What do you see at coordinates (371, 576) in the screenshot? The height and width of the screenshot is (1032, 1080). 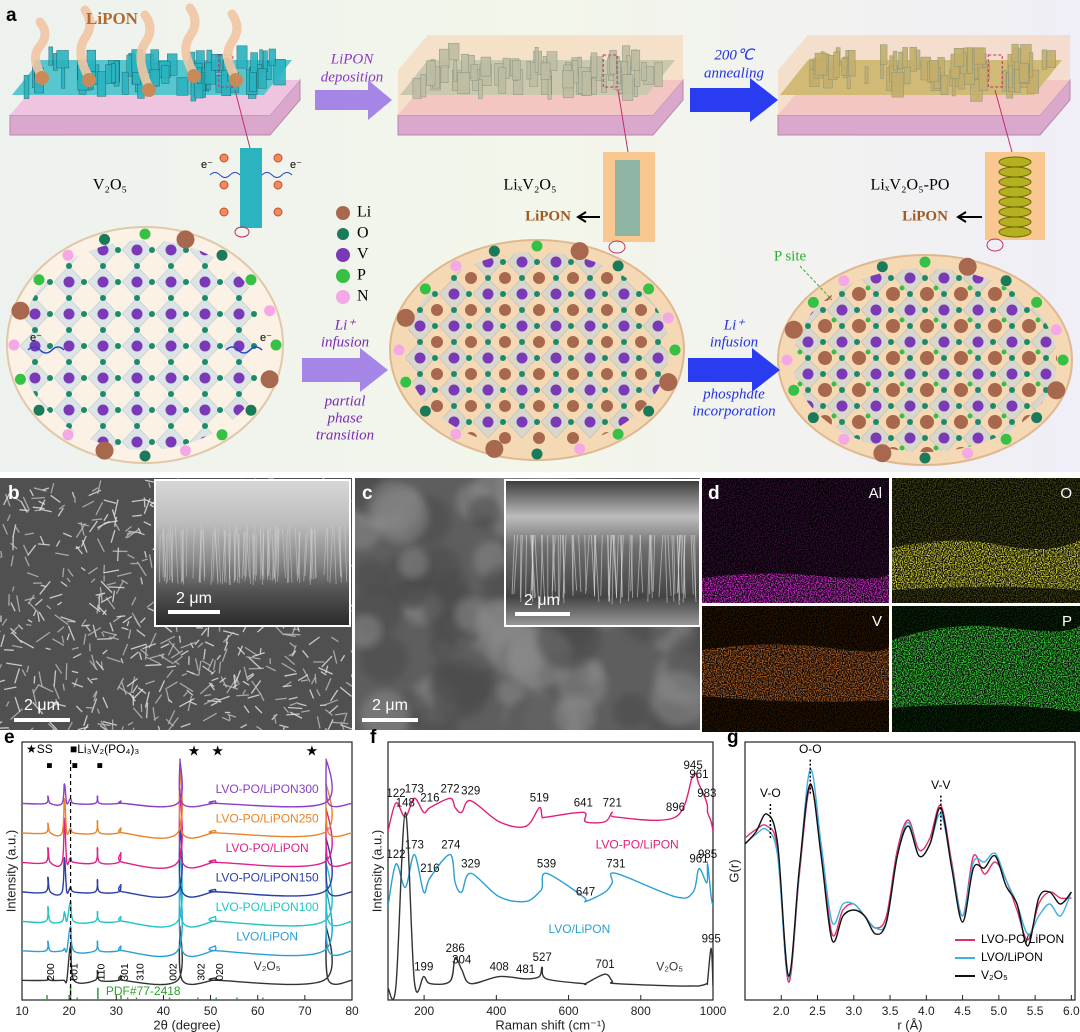 I see `grain` at bounding box center [371, 576].